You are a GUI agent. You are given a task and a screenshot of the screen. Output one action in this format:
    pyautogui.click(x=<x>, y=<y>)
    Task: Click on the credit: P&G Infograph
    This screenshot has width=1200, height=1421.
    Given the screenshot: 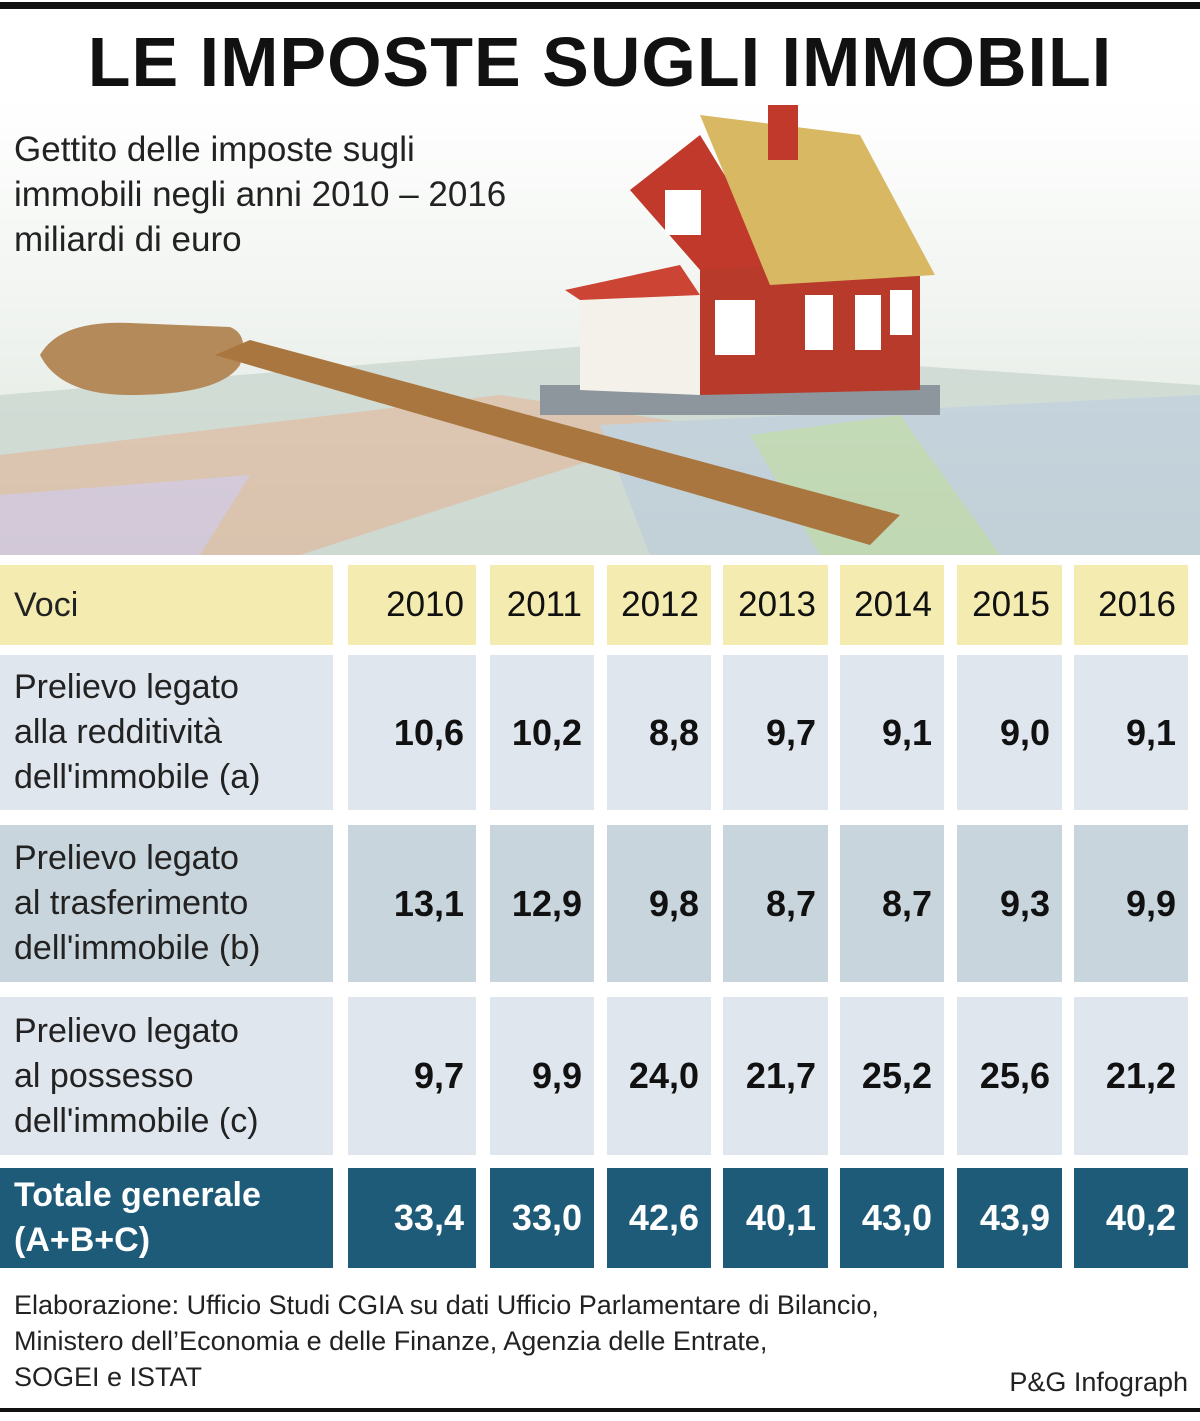 What is the action you would take?
    pyautogui.click(x=1098, y=1382)
    